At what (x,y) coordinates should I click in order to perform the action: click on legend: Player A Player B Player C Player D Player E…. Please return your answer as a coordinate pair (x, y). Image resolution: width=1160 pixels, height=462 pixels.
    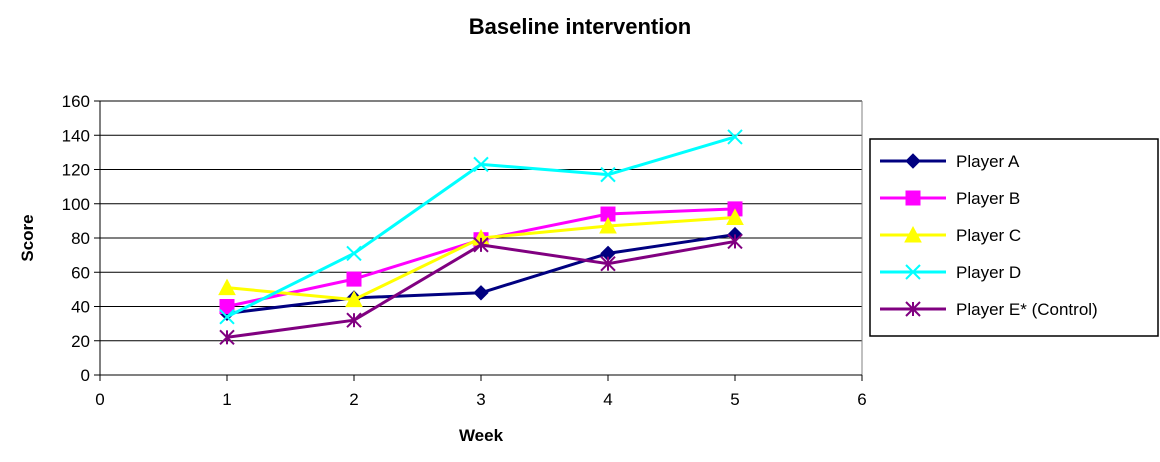
    Looking at the image, I should click on (1014, 237).